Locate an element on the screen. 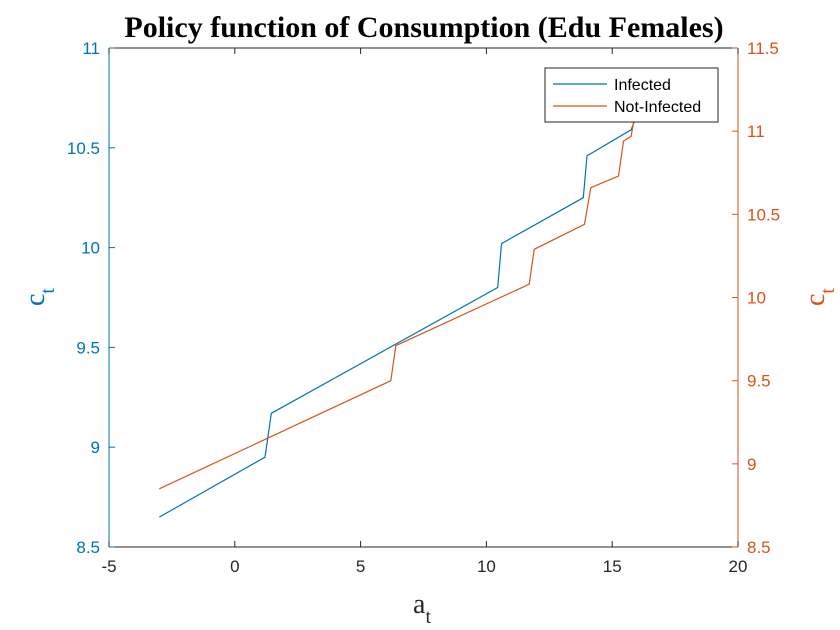 This screenshot has width=840, height=630. left-y-tick-label: 9 is located at coordinates (95, 447).